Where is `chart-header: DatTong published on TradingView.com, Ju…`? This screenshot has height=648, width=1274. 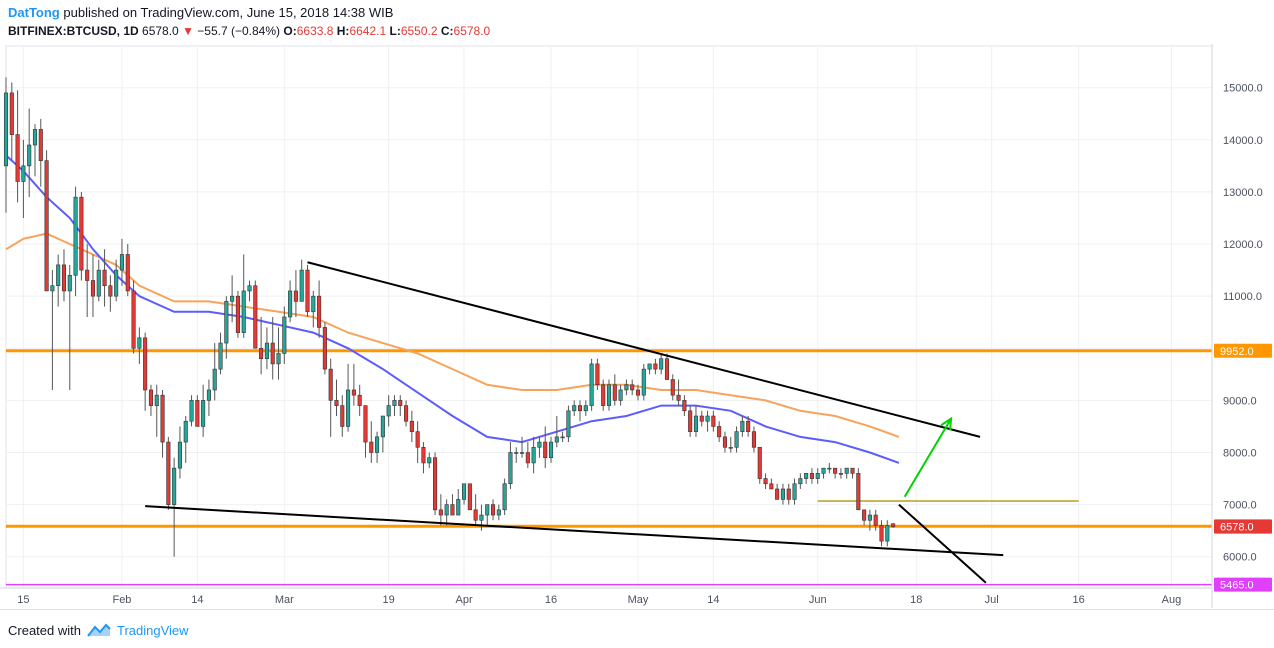 chart-header: DatTong published on TradingView.com, Ju… is located at coordinates (637, 22).